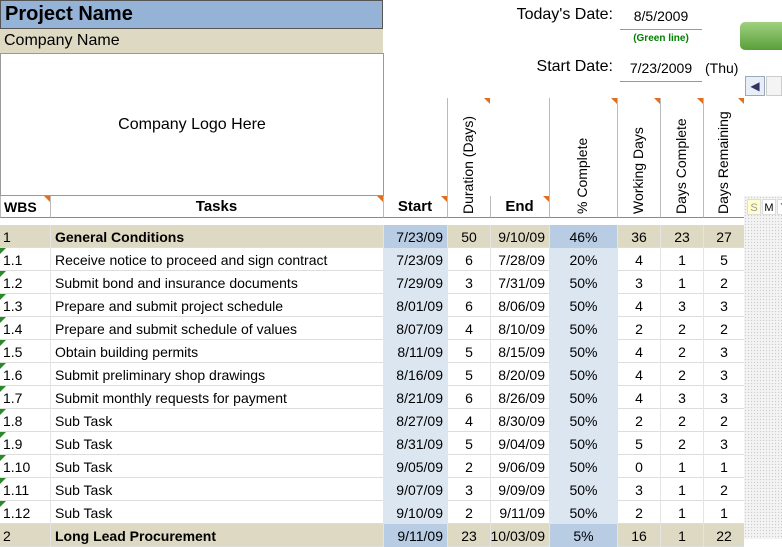 The width and height of the screenshot is (782, 547). Describe the element at coordinates (16, 489) in the screenshot. I see `table-cell: 1.11` at that location.